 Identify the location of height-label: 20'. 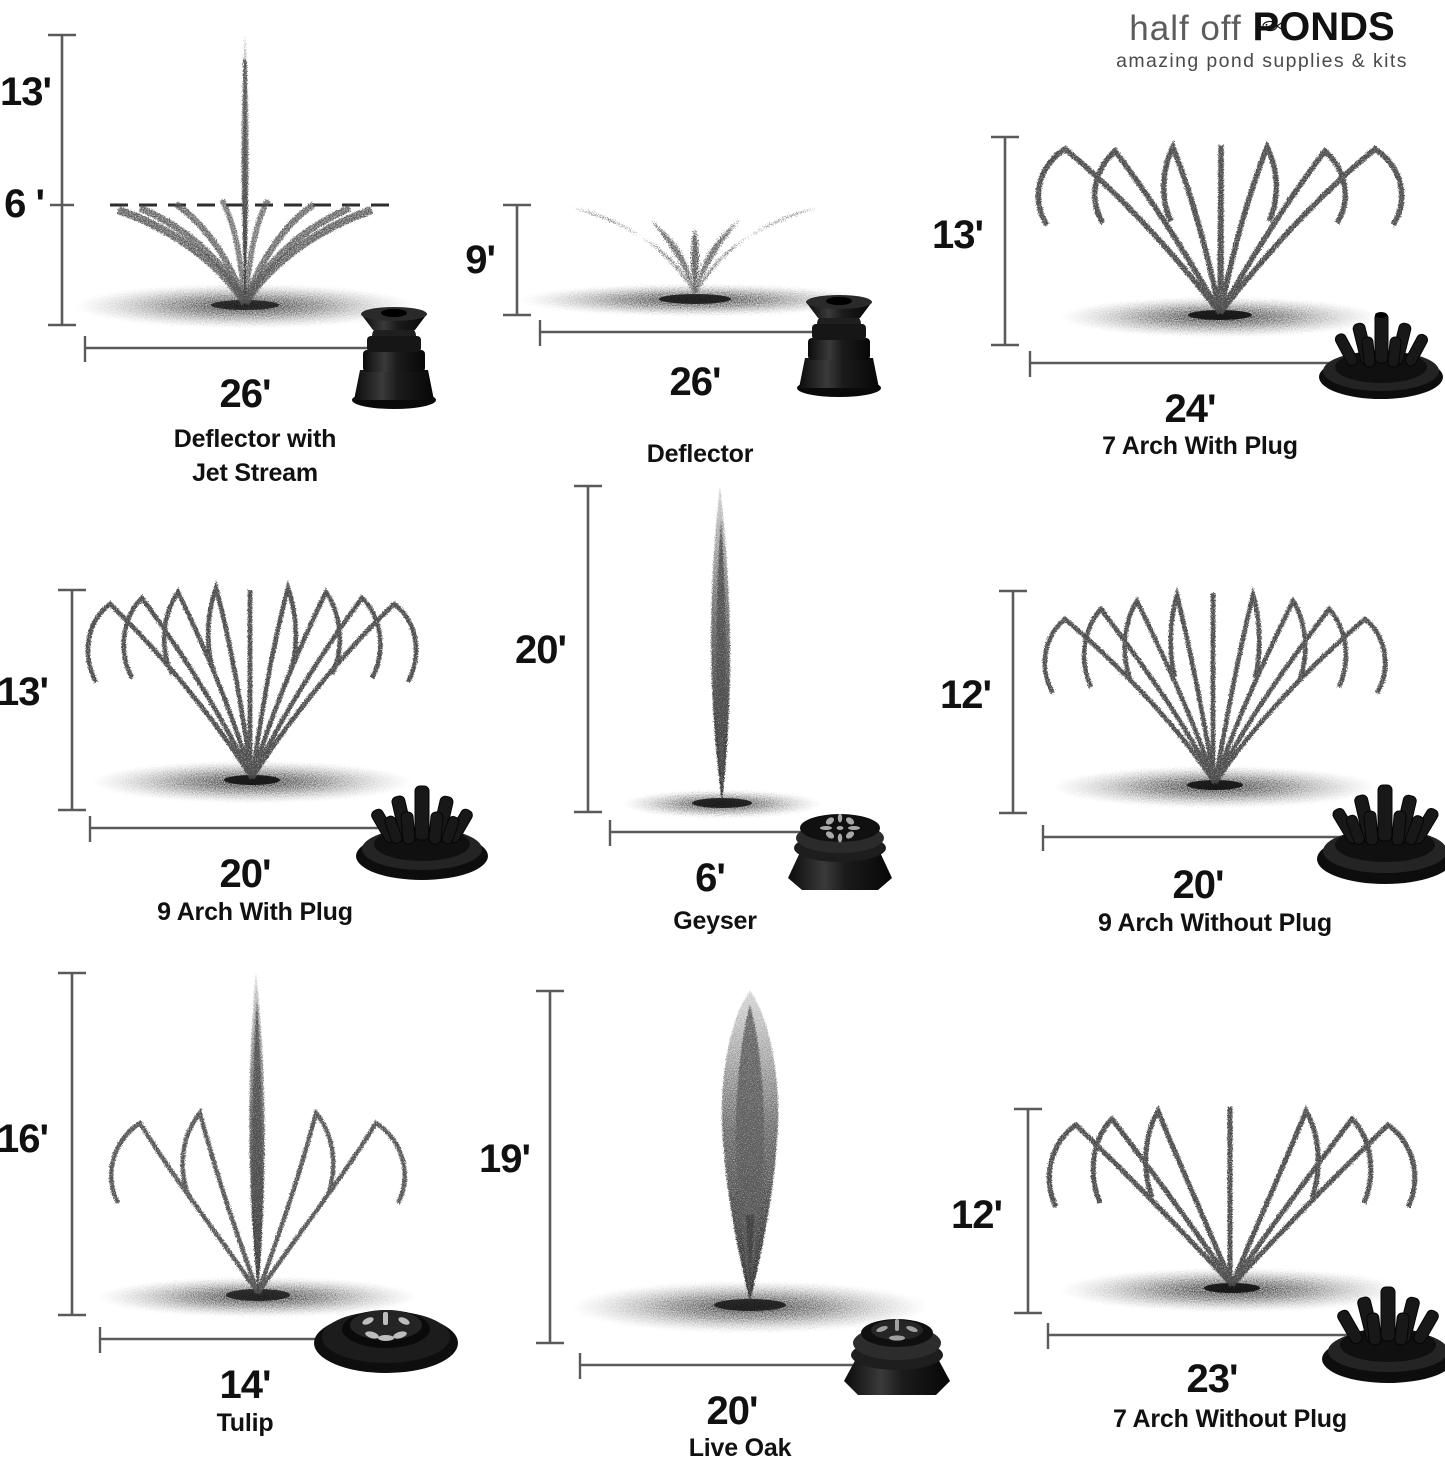
(540, 650).